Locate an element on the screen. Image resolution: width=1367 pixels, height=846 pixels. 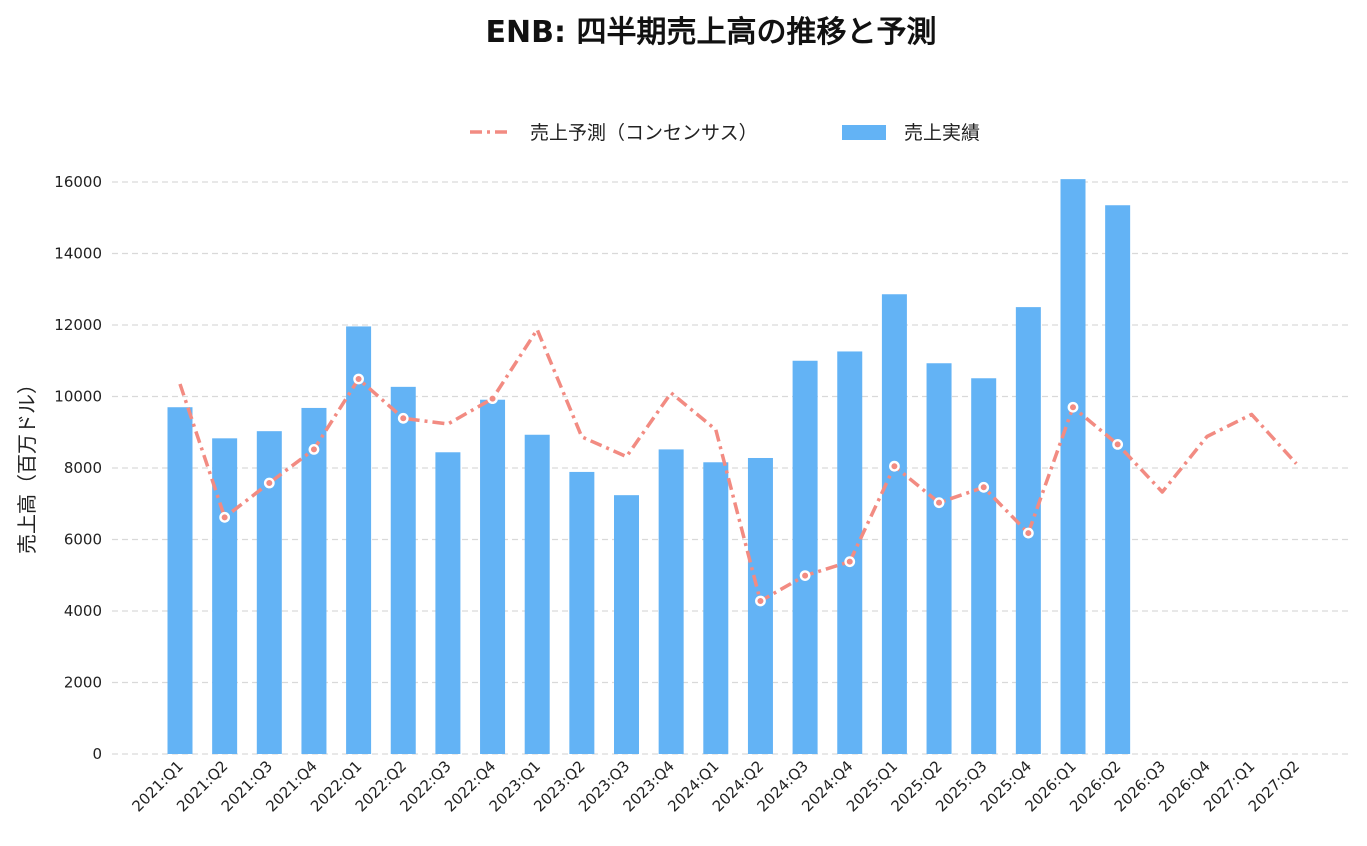
y-tick-label: 10000 is located at coordinates (78, 397).